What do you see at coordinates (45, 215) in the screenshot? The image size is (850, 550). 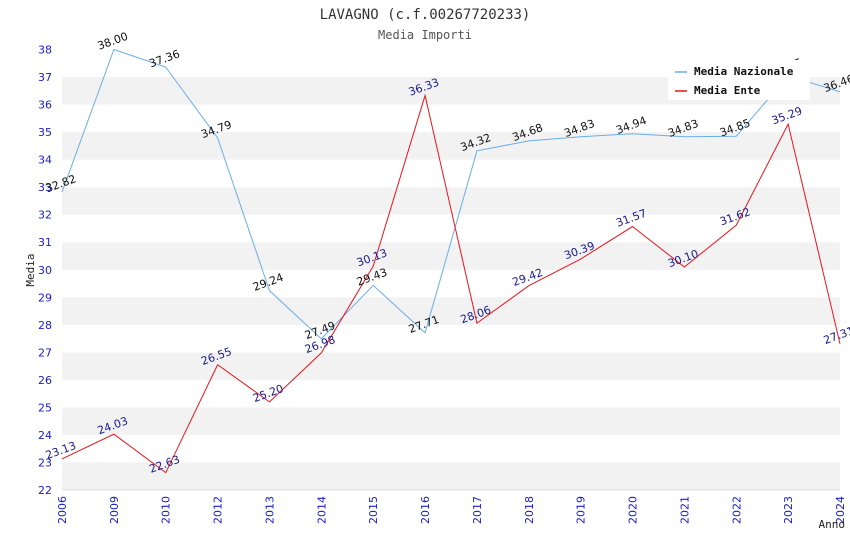 I see `y-tick-label: 32` at bounding box center [45, 215].